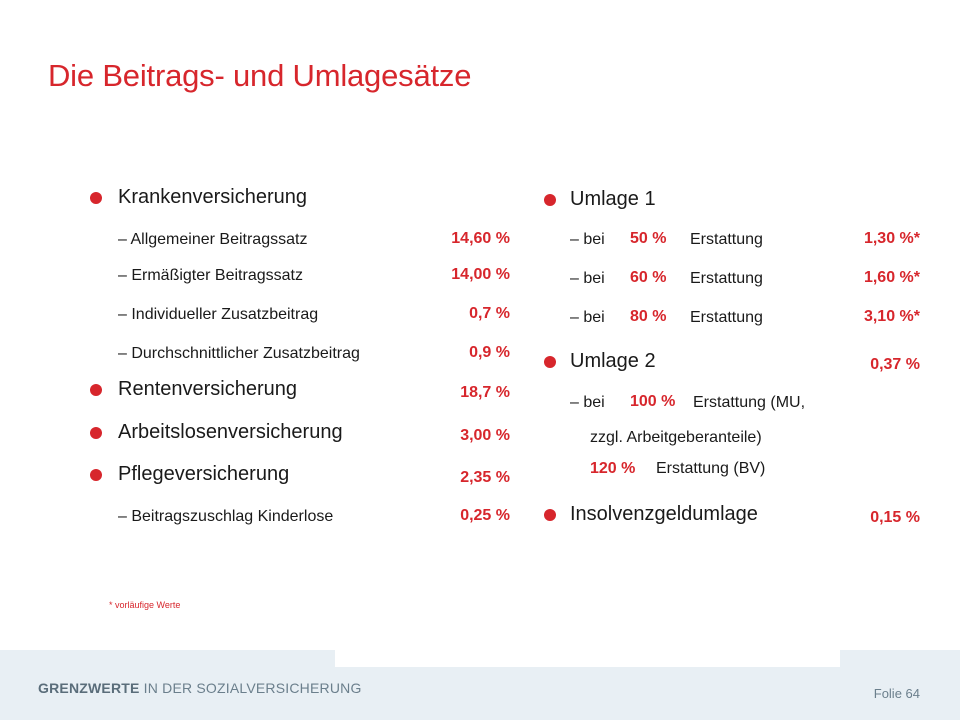  What do you see at coordinates (711, 468) in the screenshot?
I see `sub-item-suffix: Erstattung (BV)` at bounding box center [711, 468].